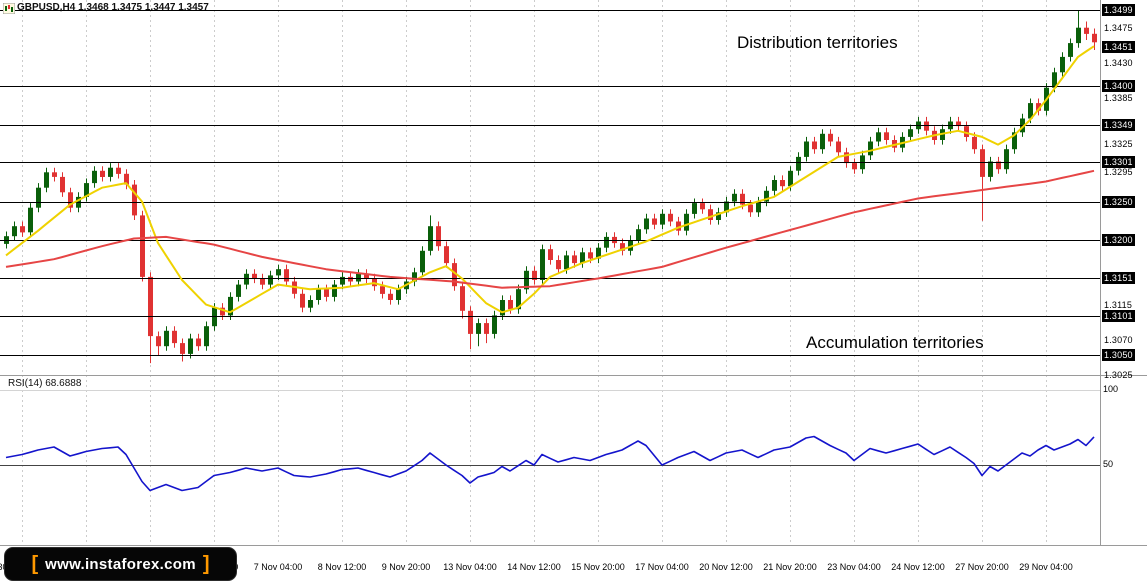  What do you see at coordinates (406, 567) in the screenshot?
I see `time-label: 9 Nov 20:00` at bounding box center [406, 567].